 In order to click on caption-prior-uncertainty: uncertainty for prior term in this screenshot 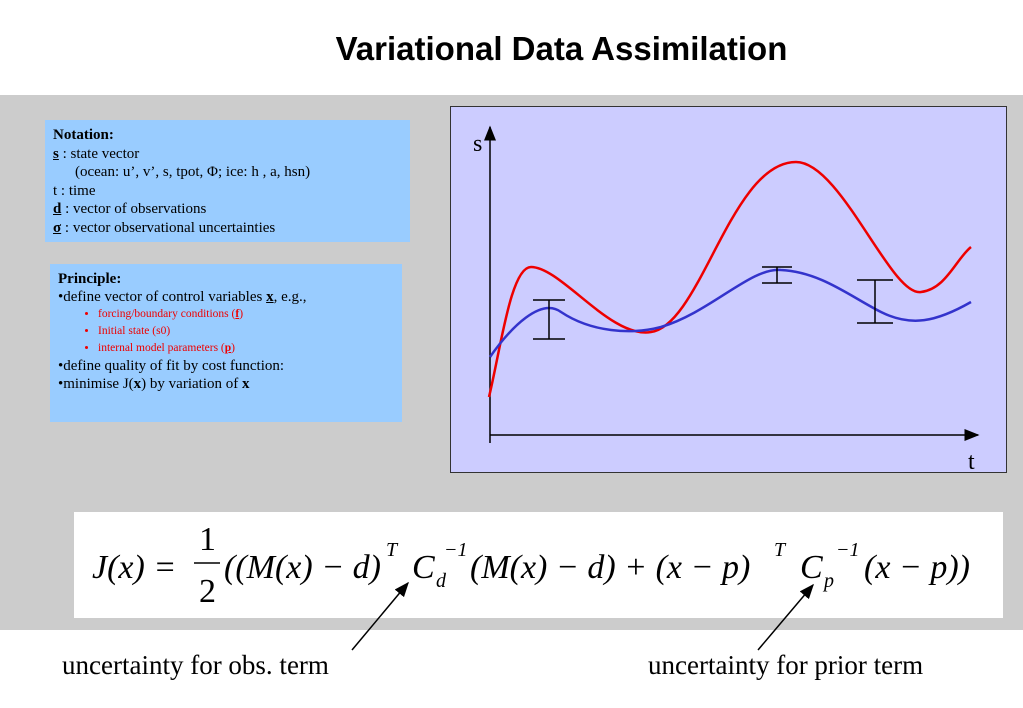, I will do `click(786, 665)`.